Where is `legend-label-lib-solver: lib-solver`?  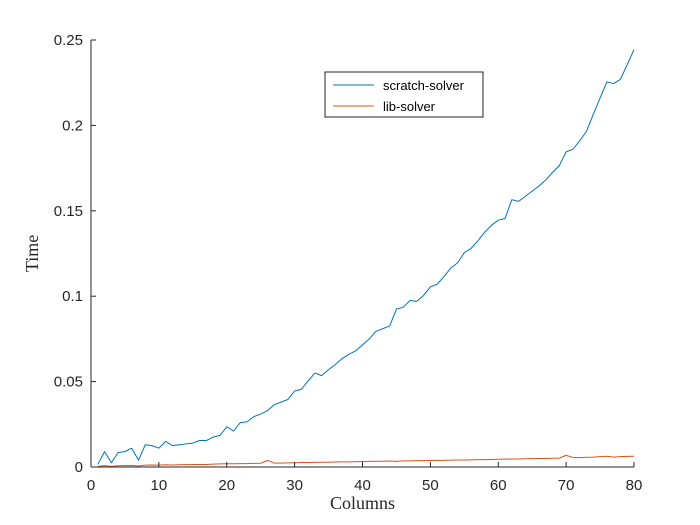 legend-label-lib-solver: lib-solver is located at coordinates (409, 106).